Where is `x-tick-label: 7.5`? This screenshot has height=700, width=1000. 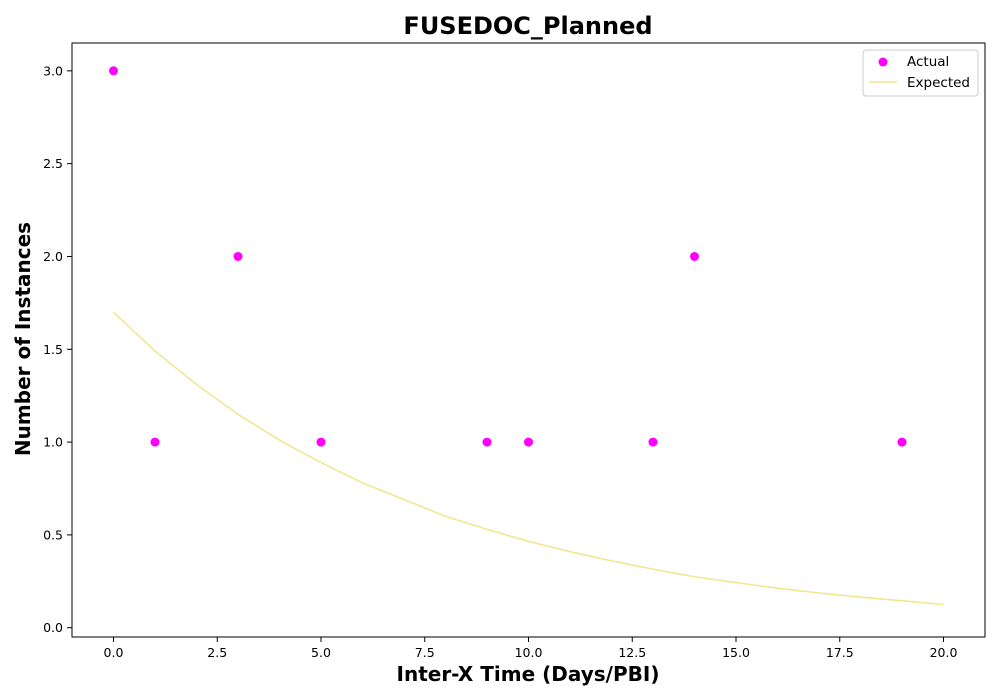
x-tick-label: 7.5 is located at coordinates (425, 652).